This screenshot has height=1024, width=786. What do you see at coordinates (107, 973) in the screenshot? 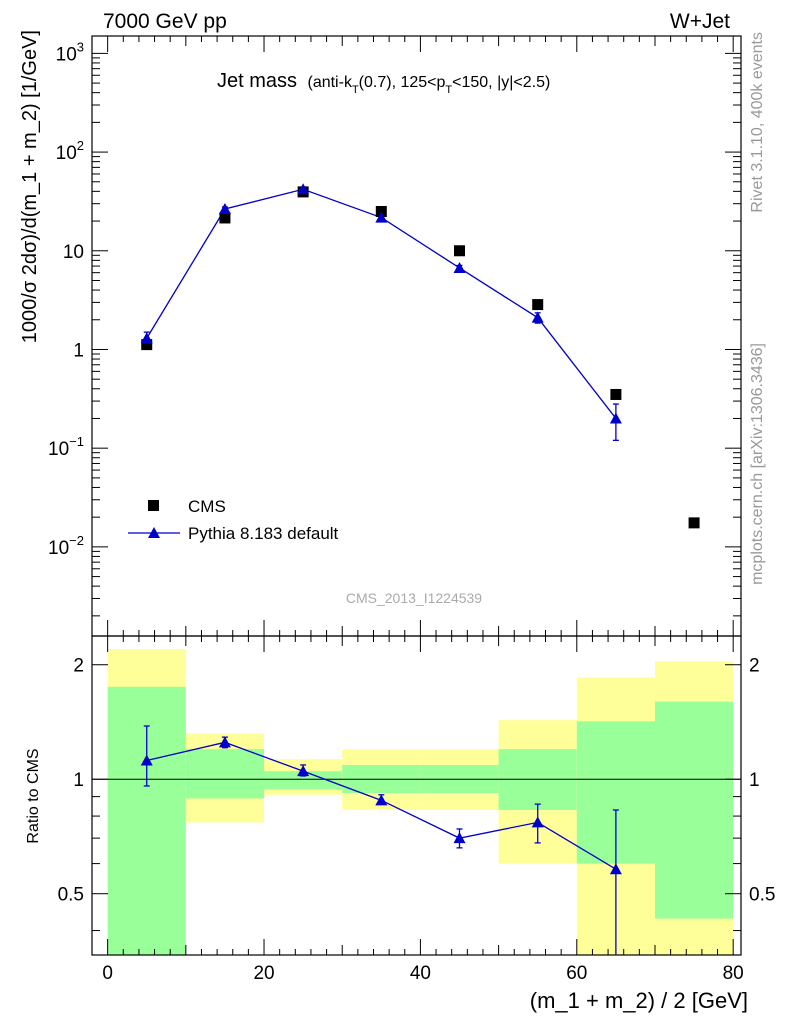
I see `x-tick-label-0: 0` at bounding box center [107, 973].